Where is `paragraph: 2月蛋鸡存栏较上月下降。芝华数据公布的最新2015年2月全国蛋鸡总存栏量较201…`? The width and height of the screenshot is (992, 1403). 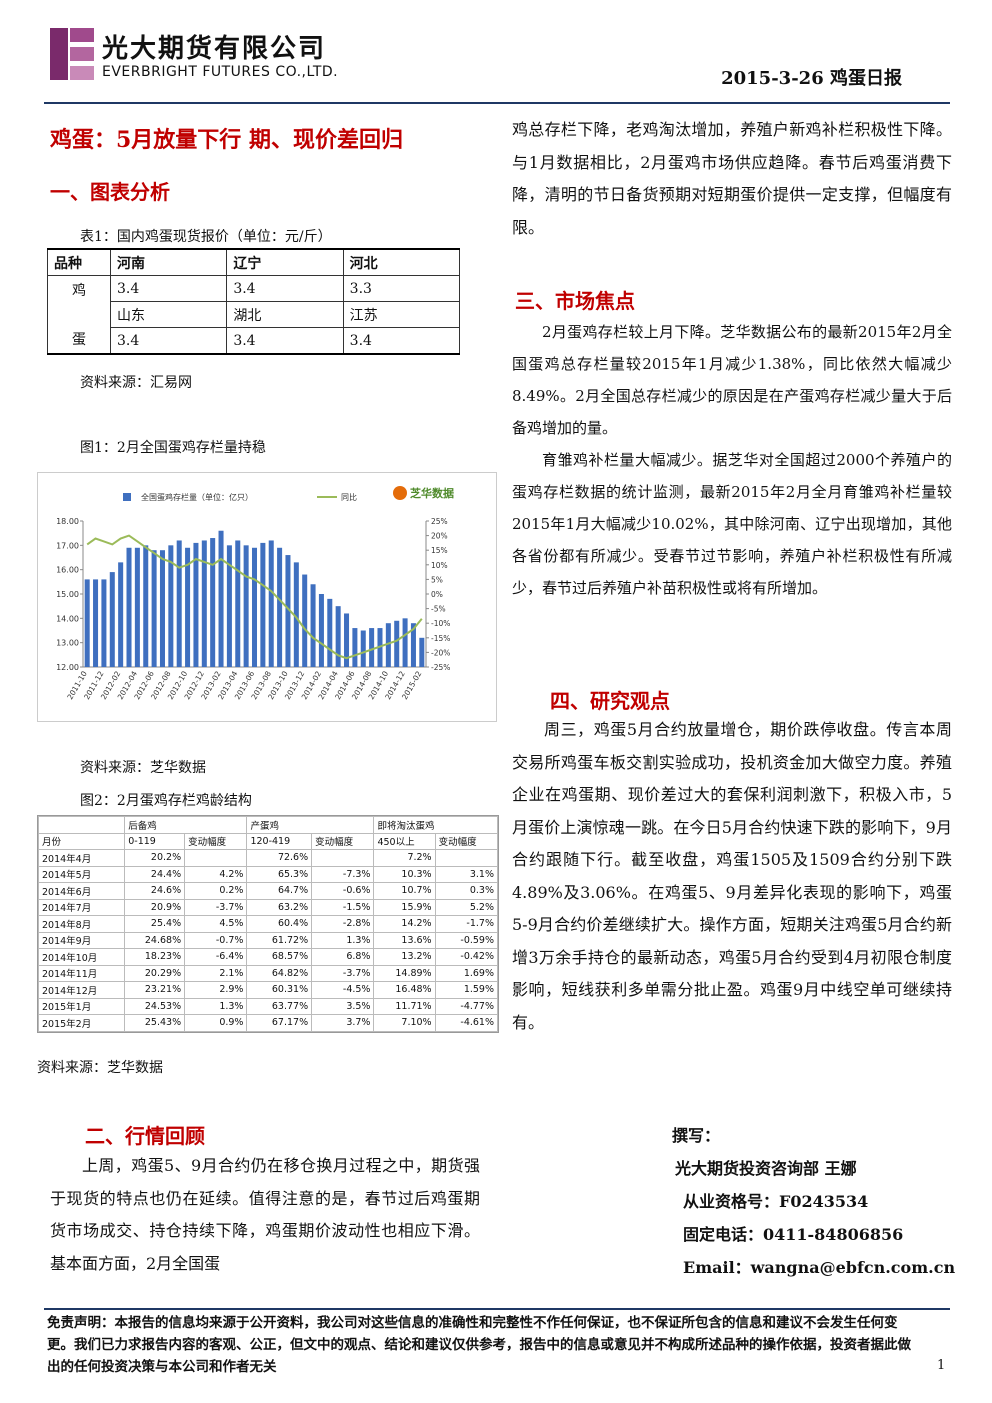
paragraph: 2月蛋鸡存栏较上月下降。芝华数据公布的最新2015年2月全国蛋鸡总存栏量较201… is located at coordinates (732, 380).